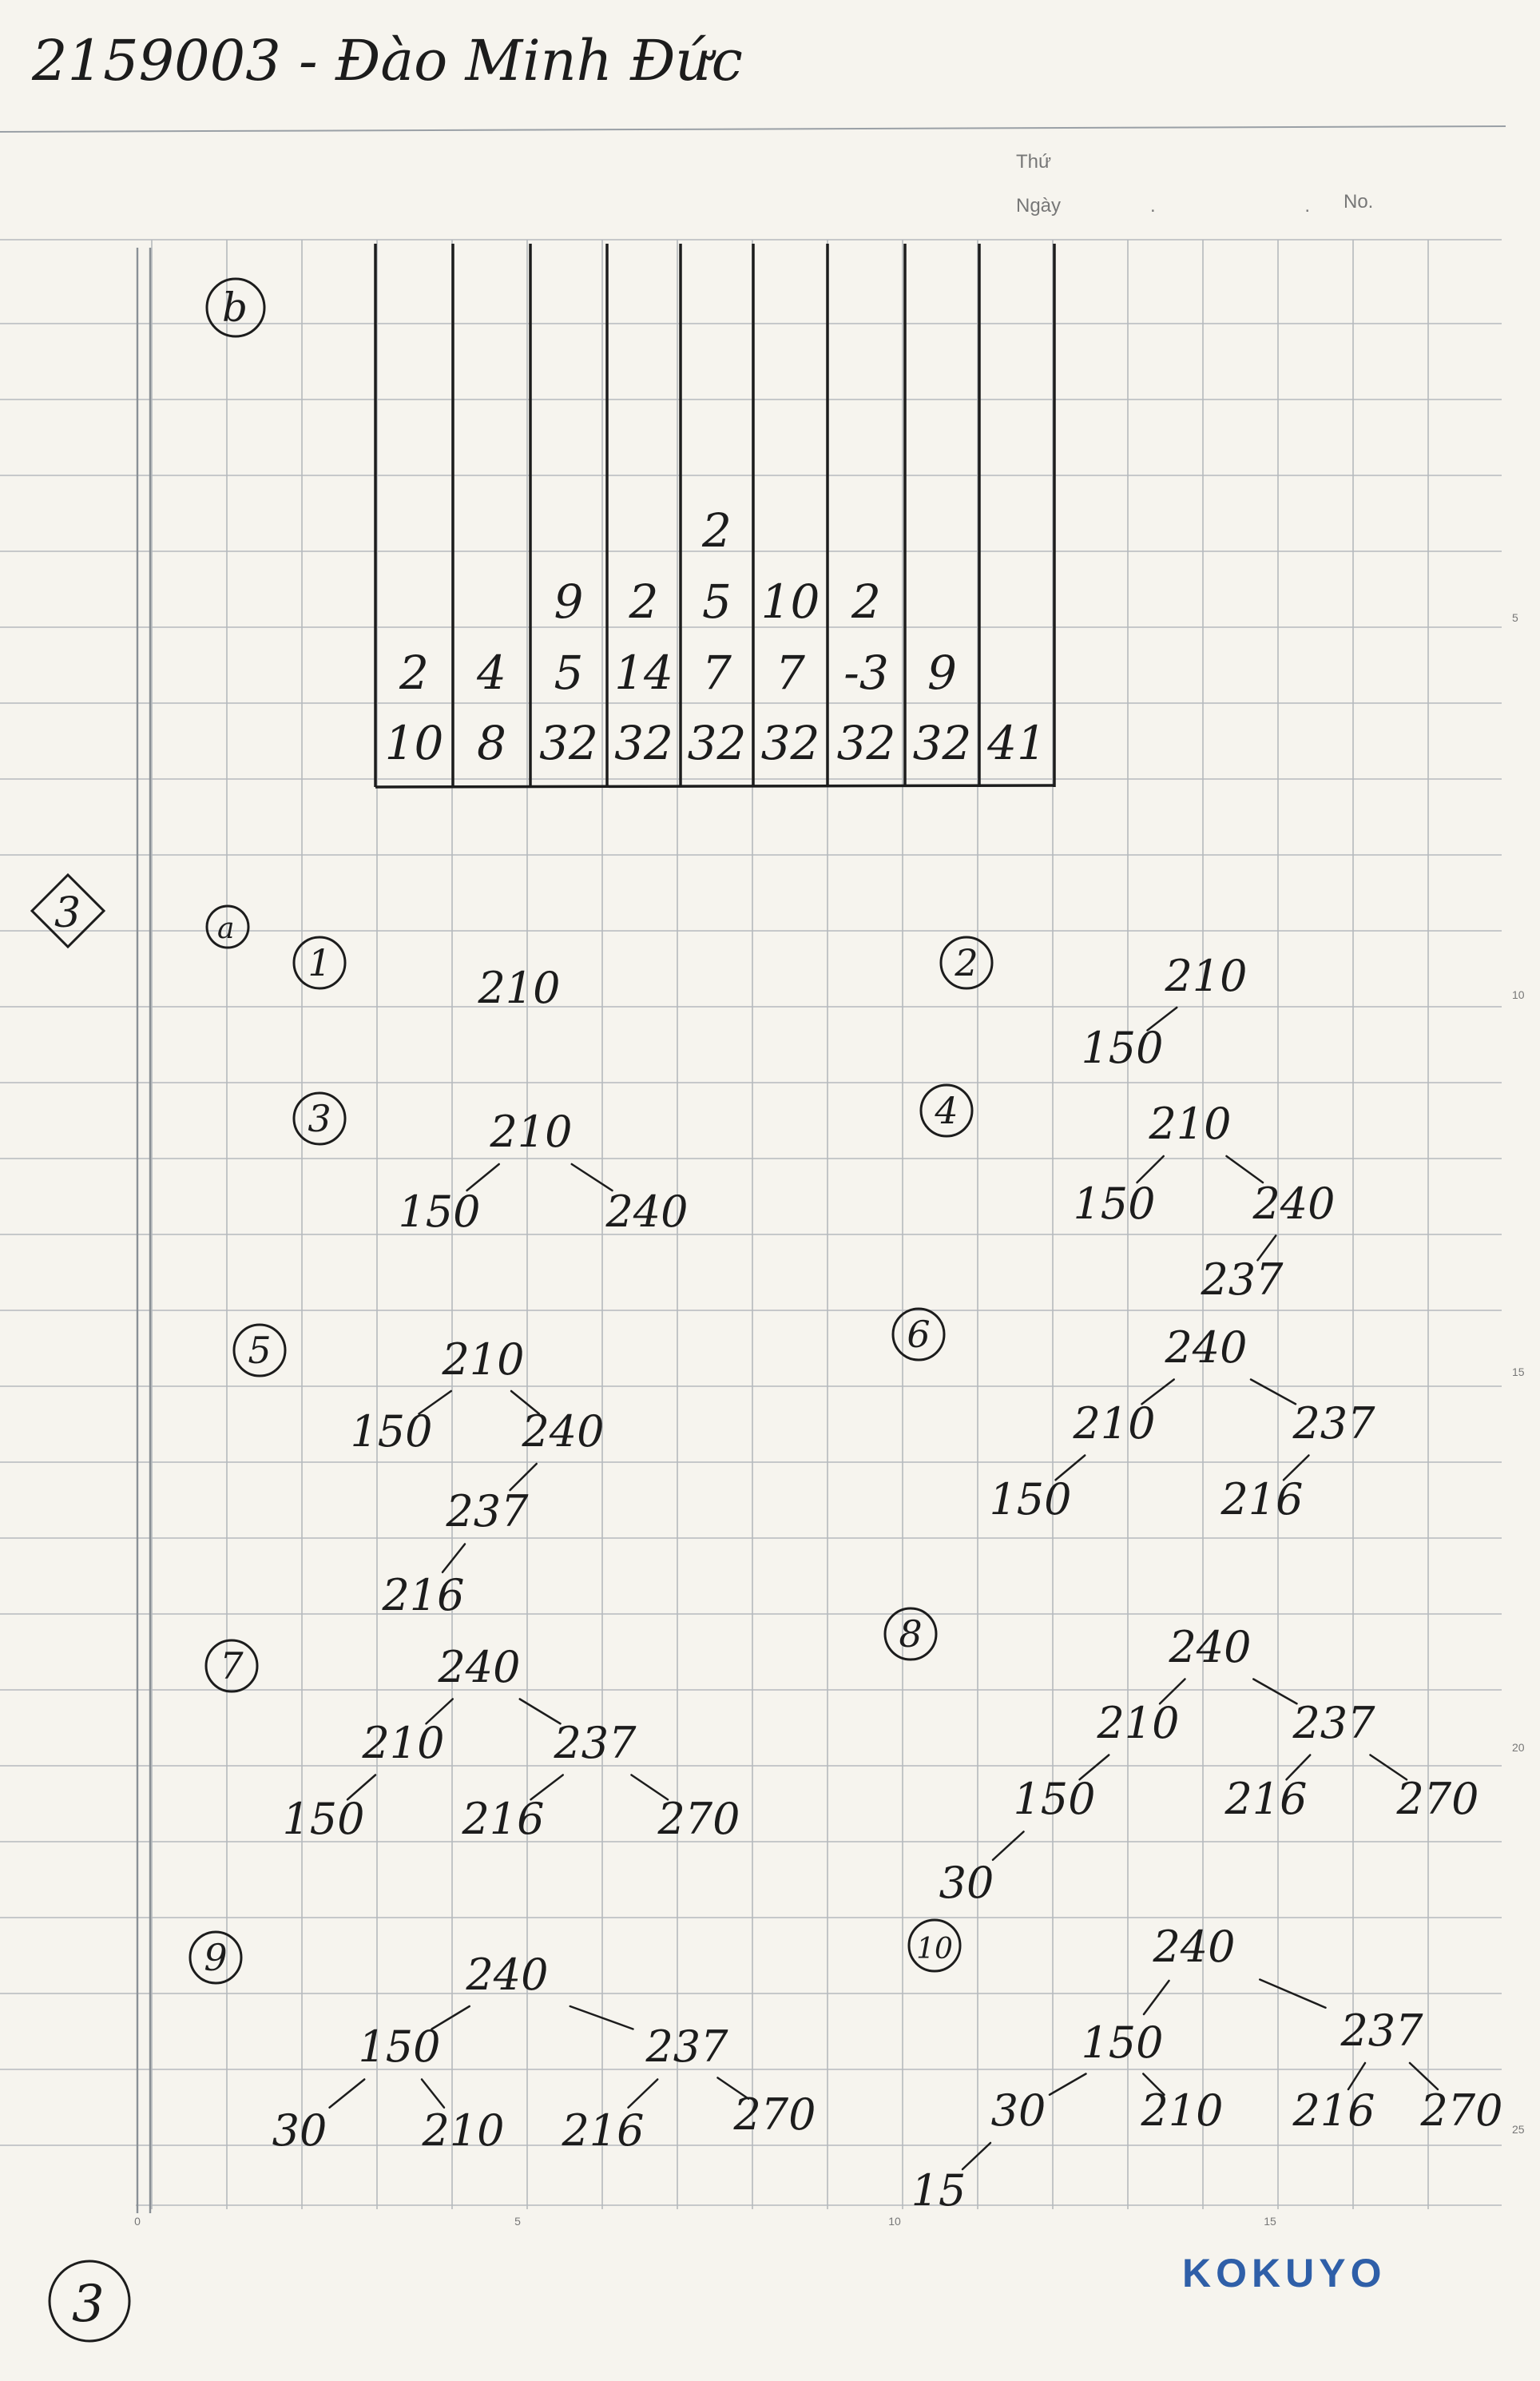  I want to click on date-dots: . ., so click(1266, 206).